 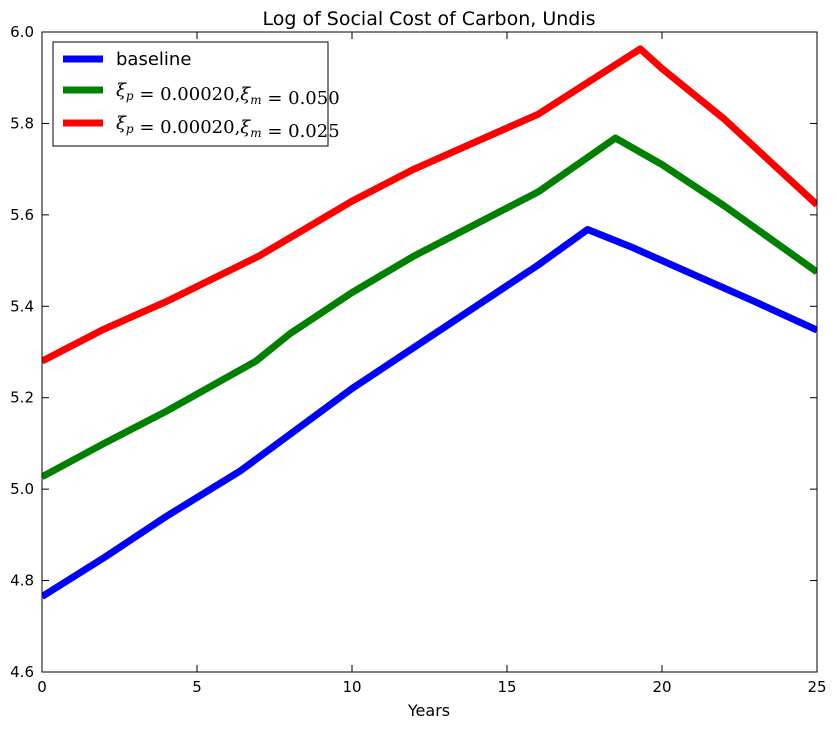 What do you see at coordinates (428, 710) in the screenshot?
I see `x-axis-title: Years` at bounding box center [428, 710].